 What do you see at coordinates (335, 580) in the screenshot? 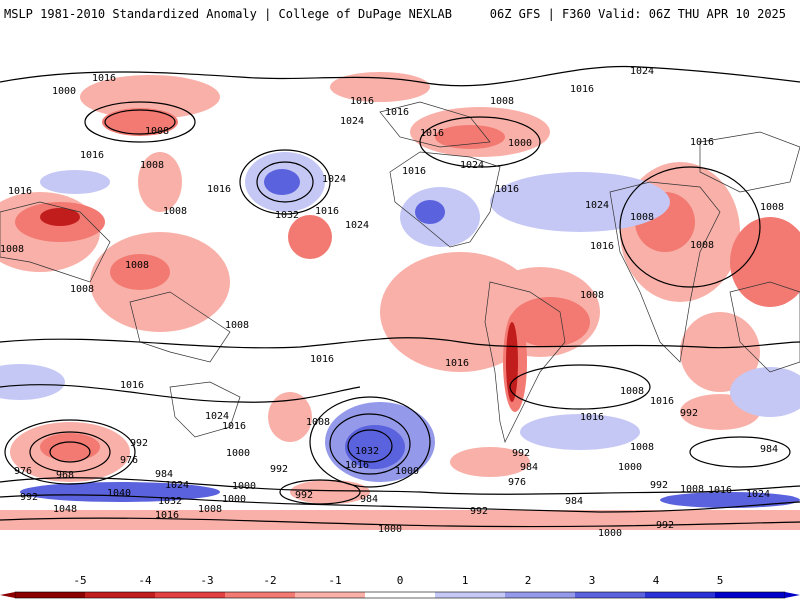
I see `colorbar-tick-label: -1` at bounding box center [335, 580].